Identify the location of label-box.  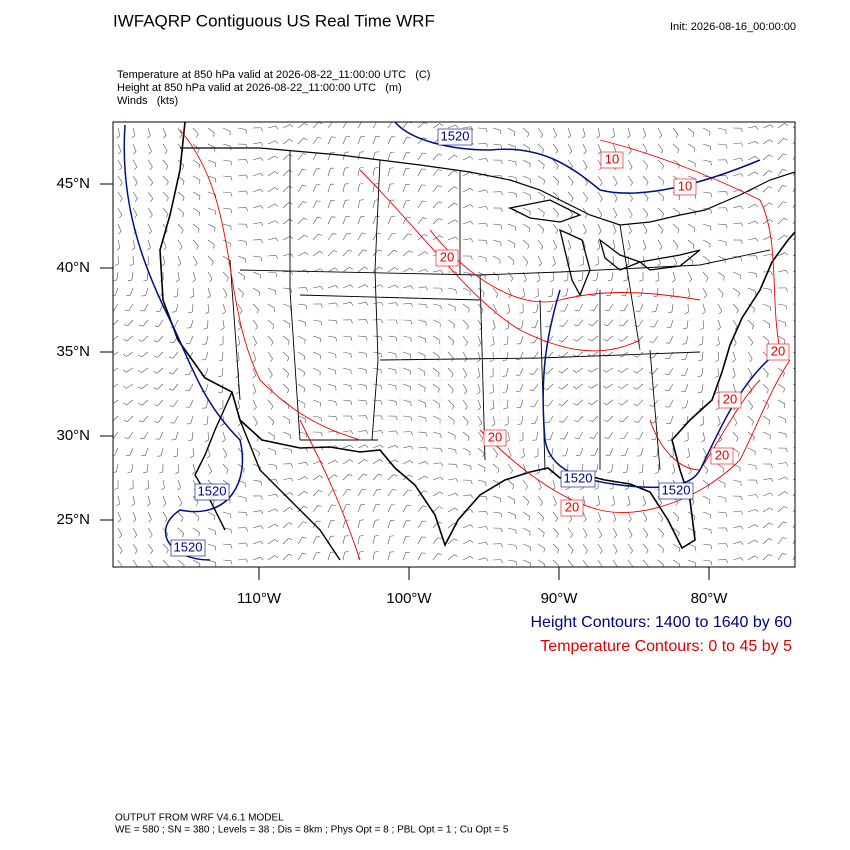
(578, 479).